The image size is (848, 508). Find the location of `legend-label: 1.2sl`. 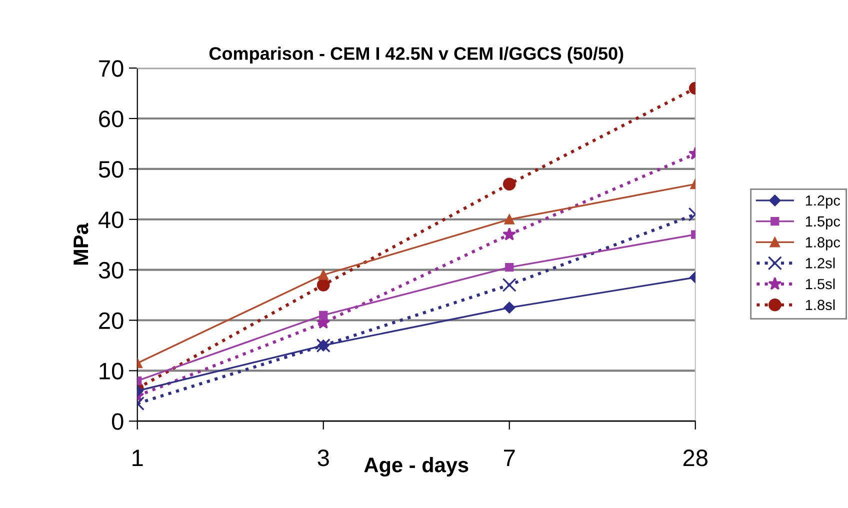

legend-label: 1.2sl is located at coordinates (820, 263).